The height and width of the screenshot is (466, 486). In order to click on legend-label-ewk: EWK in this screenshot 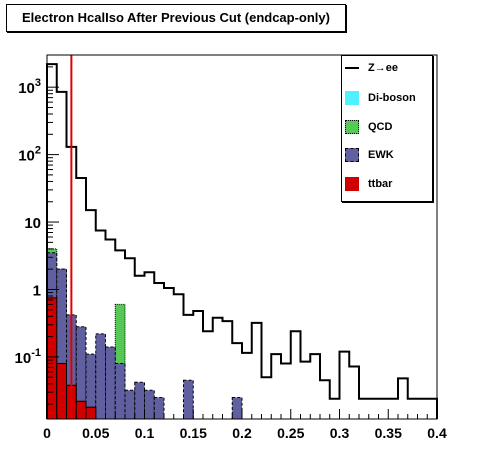, I will do `click(381, 155)`.